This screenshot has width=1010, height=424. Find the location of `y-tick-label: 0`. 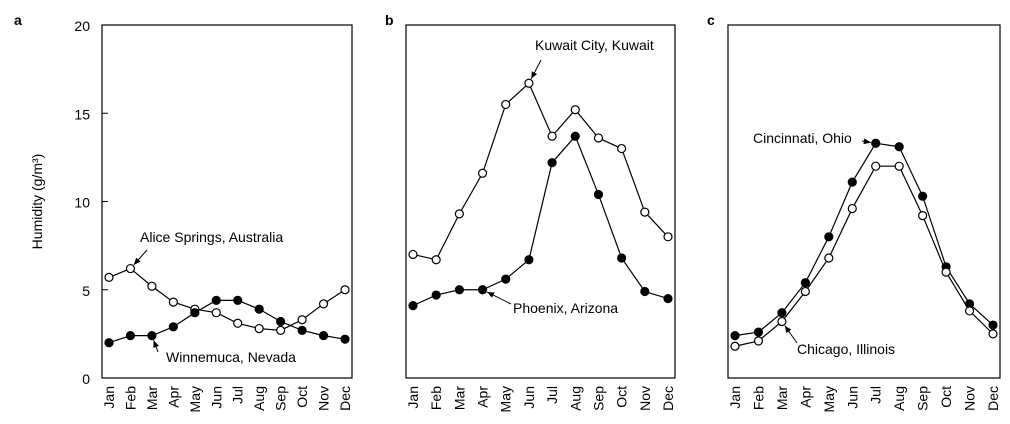

y-tick-label: 0 is located at coordinates (86, 379).